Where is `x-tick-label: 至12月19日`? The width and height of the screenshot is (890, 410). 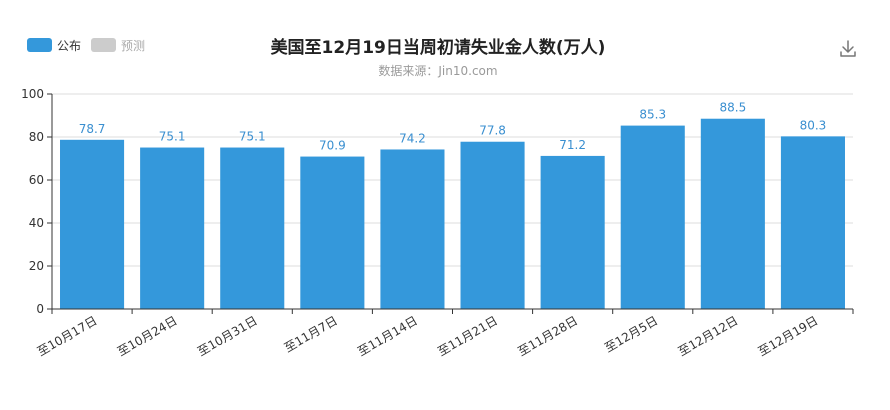 x-tick-label: 至12月19日 is located at coordinates (788, 335).